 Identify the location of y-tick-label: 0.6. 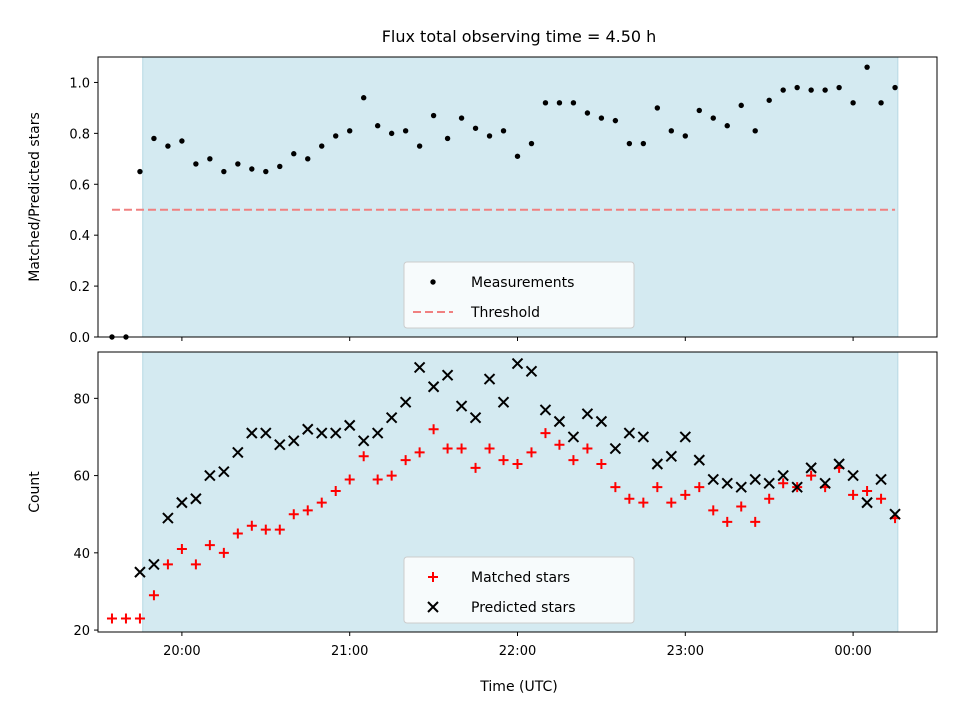
(79, 185).